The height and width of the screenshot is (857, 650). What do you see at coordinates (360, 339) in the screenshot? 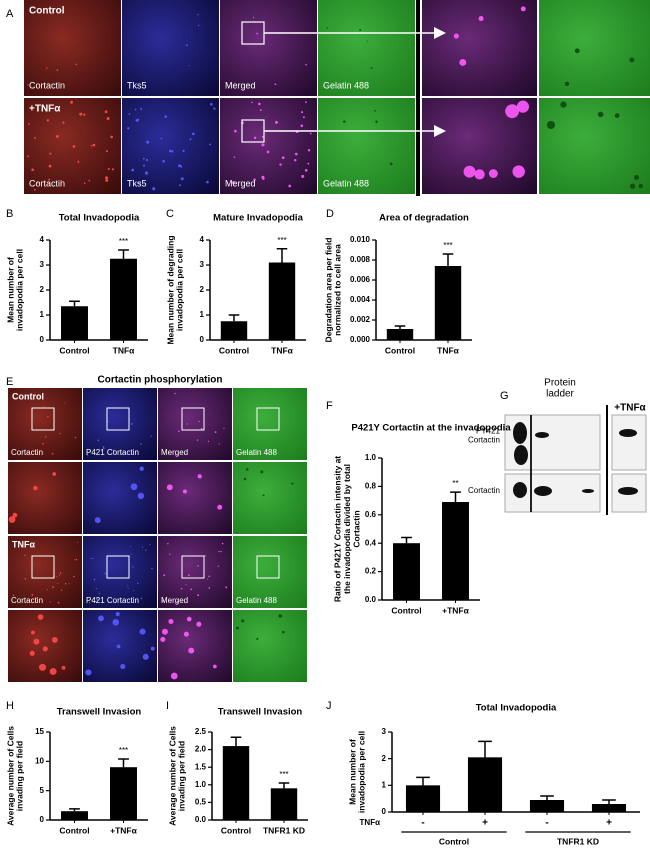
I see `y-tick-label: 0.000` at bounding box center [360, 339].